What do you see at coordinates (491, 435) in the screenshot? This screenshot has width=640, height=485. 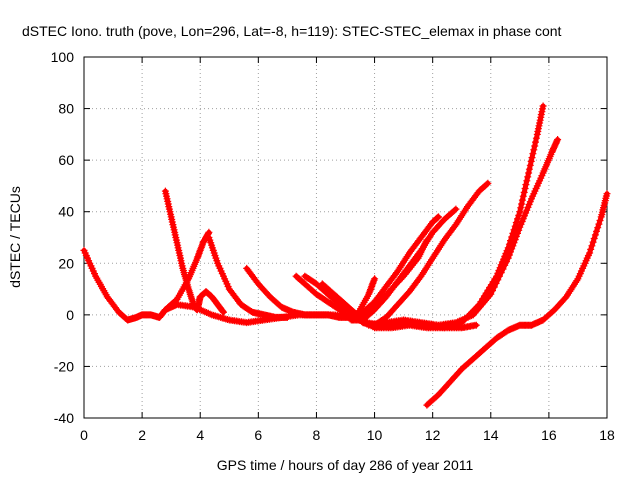 I see `x-tick-label: 14` at bounding box center [491, 435].